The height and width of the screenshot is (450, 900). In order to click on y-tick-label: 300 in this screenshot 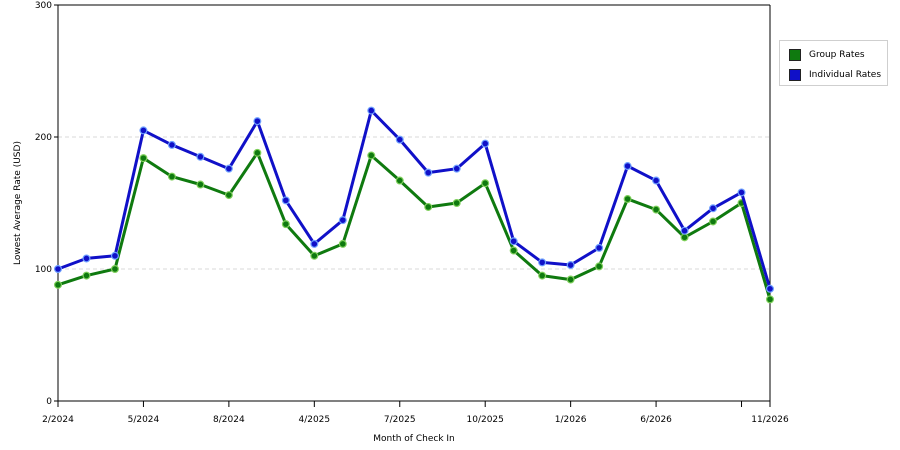, I will do `click(43, 6)`.